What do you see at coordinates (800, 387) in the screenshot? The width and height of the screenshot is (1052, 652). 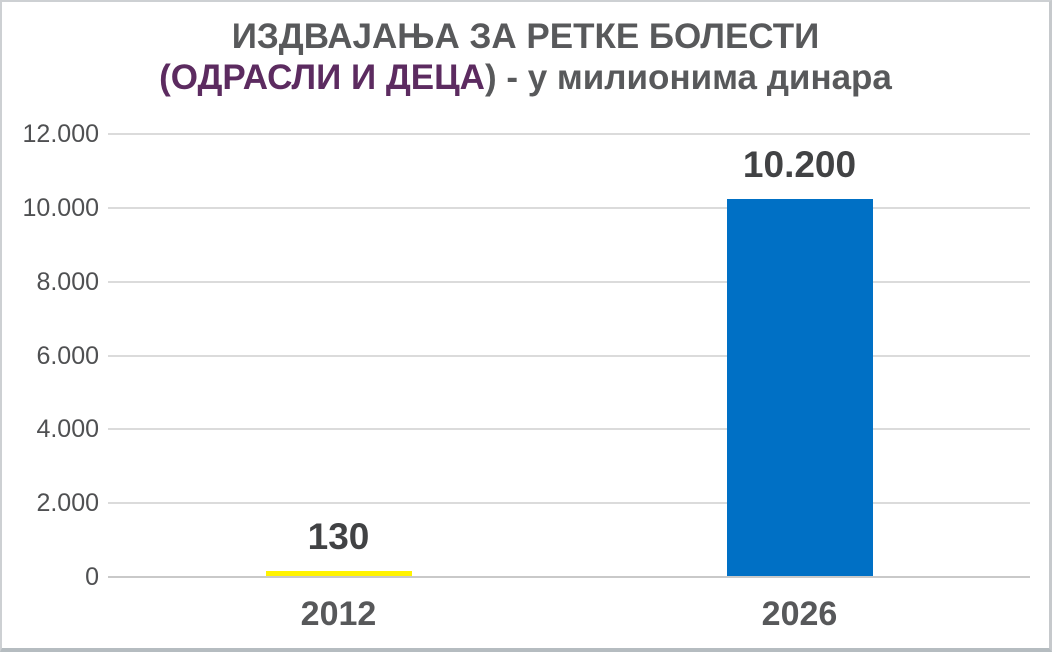 I see `bar-2026` at bounding box center [800, 387].